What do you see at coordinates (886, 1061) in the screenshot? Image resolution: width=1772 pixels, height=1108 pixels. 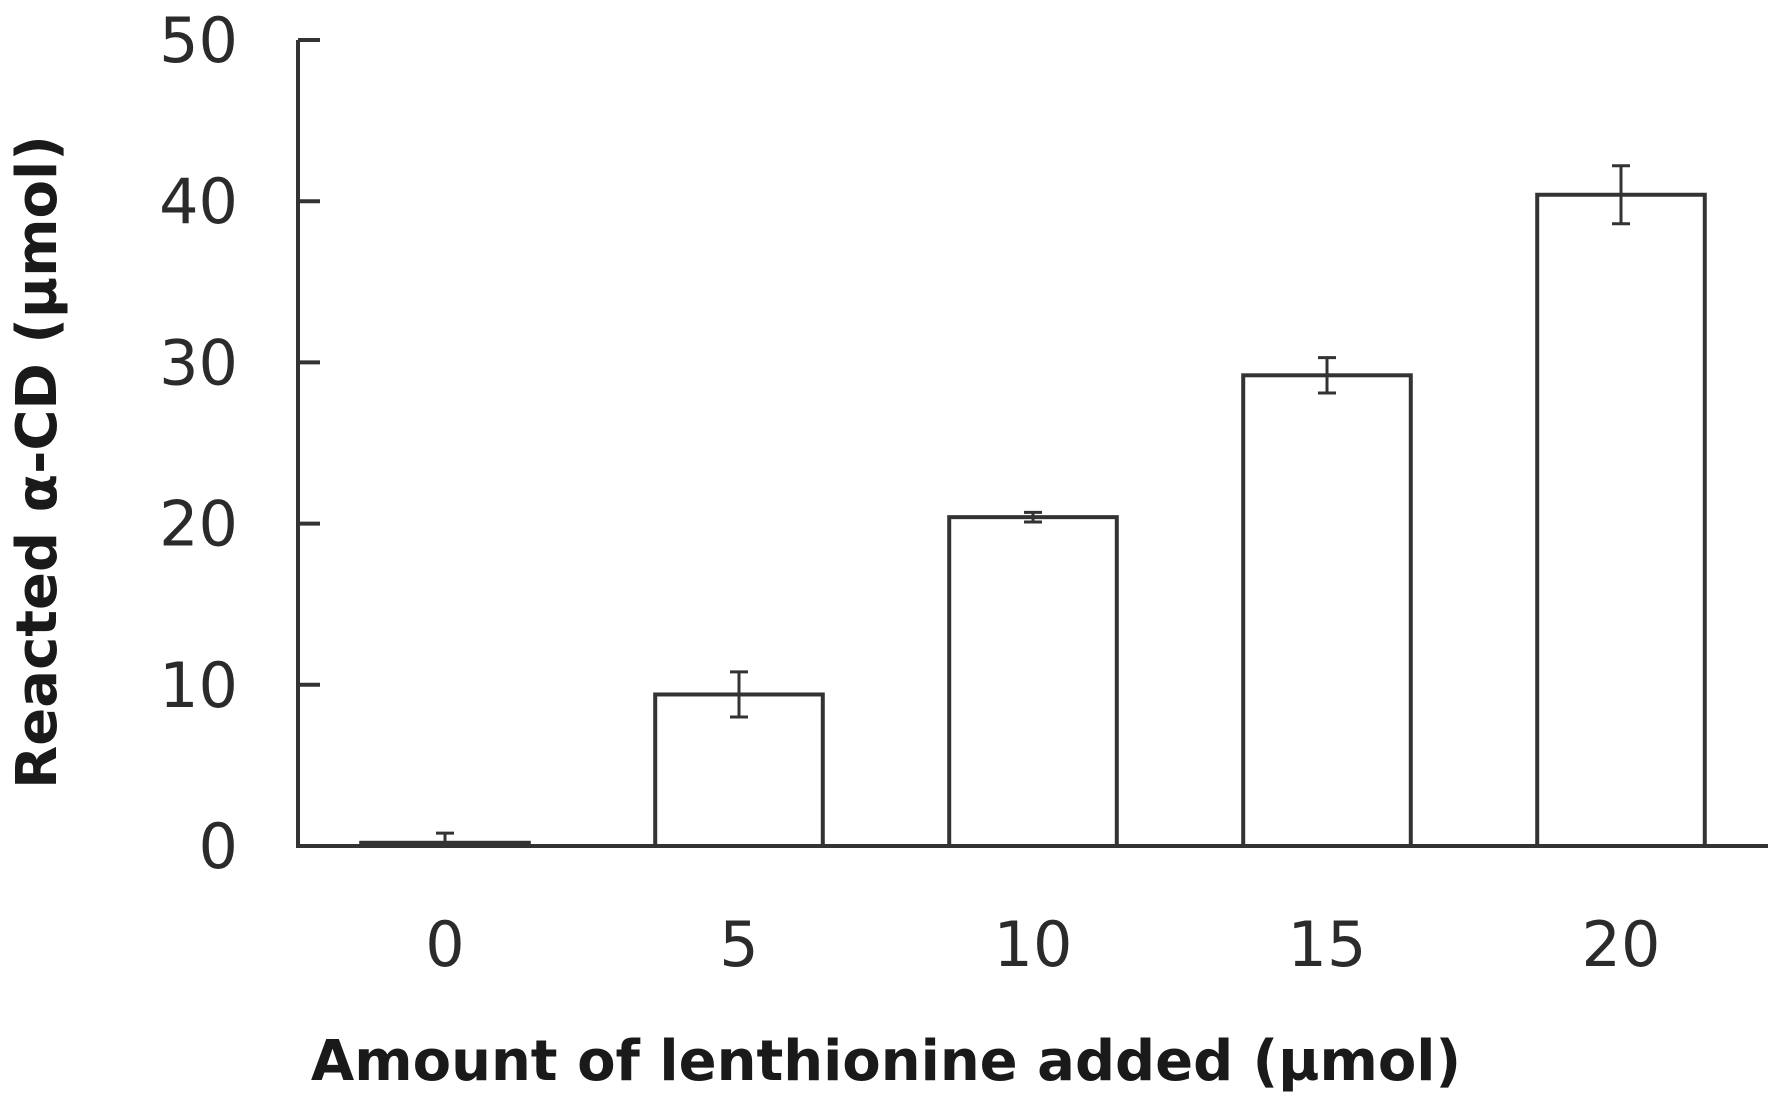 I see `x-axis-title: Amount of lenthionine added (µmol)` at bounding box center [886, 1061].